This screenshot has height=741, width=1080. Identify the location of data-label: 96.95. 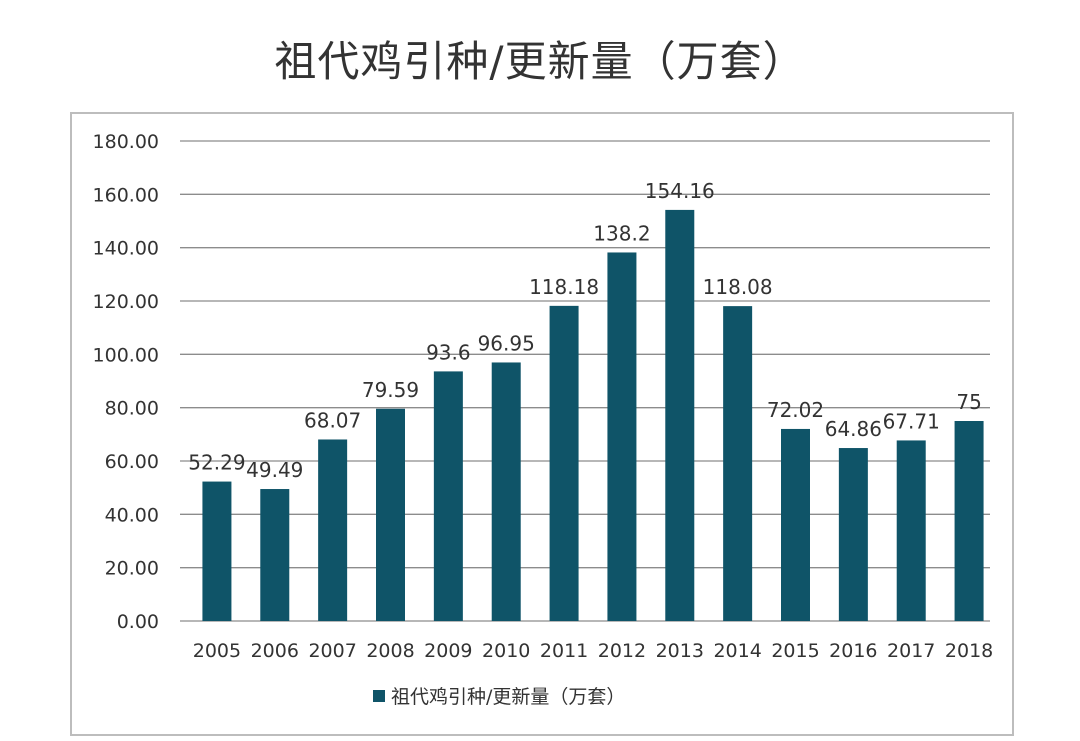
(506, 343).